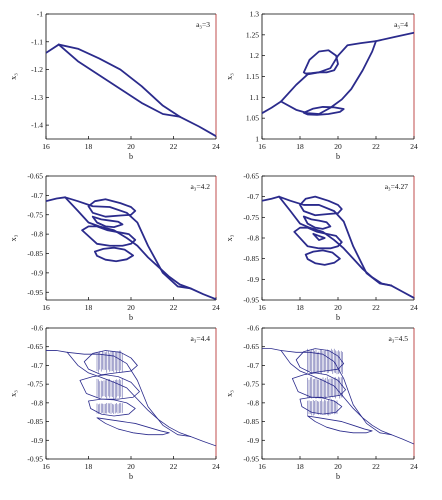 This screenshot has height=500, width=442. I want to click on y-tick-label: 1.1, so click(255, 97).